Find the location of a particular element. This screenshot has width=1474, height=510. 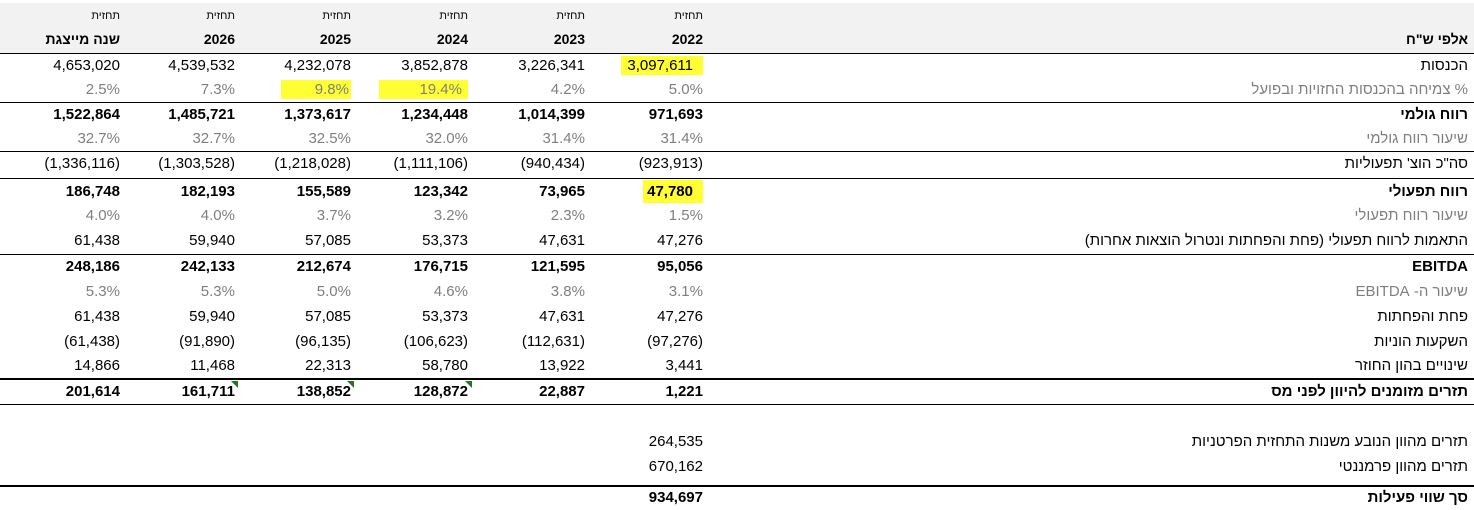

cell-highlighted: 9.8% is located at coordinates (301, 90).